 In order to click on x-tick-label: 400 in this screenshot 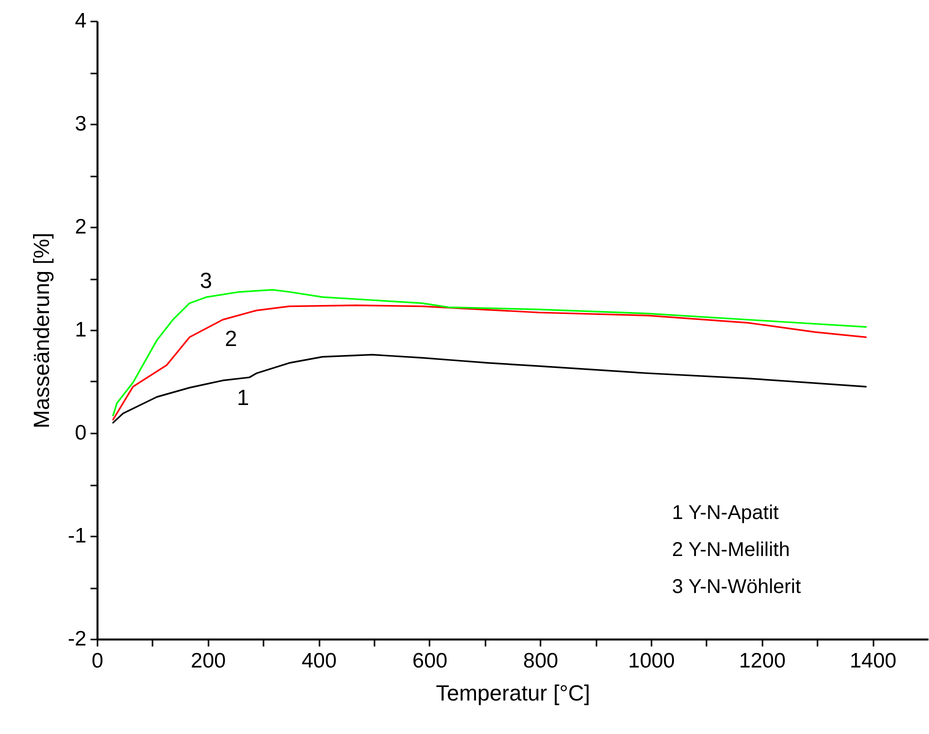, I will do `click(319, 661)`.